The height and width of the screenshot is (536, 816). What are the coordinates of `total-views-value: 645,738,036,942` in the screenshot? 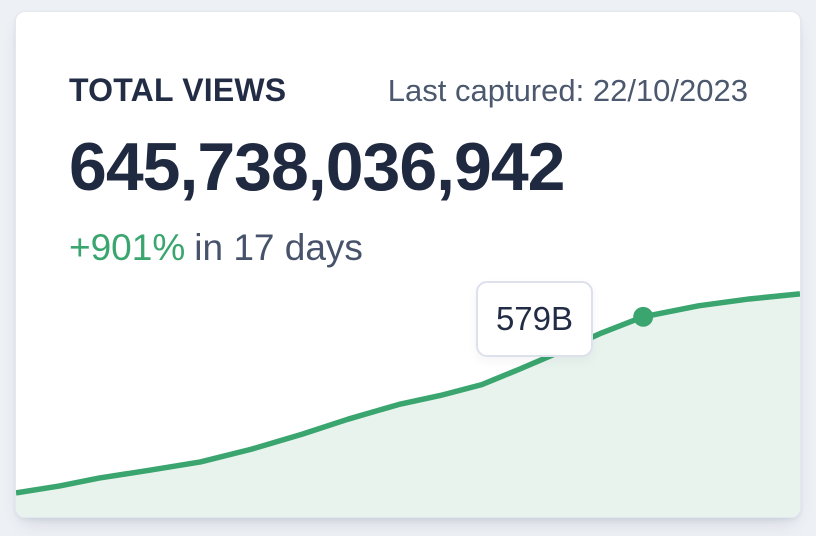 It's located at (317, 167).